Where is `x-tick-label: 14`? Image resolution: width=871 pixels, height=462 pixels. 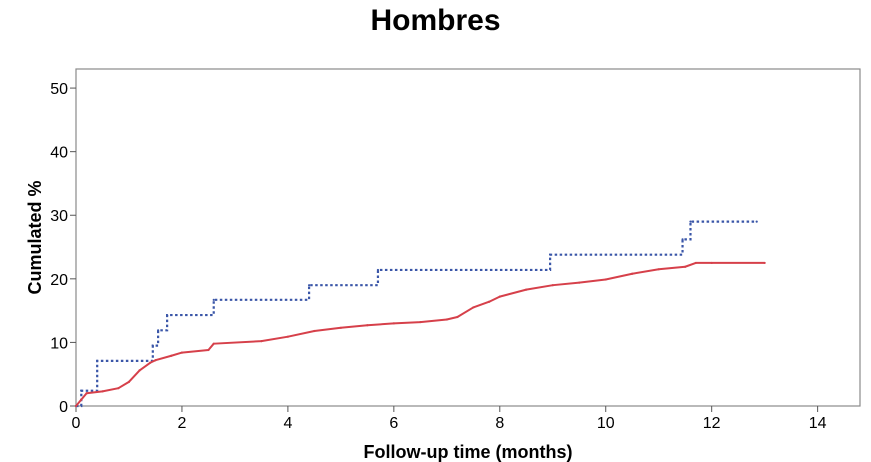
x-tick-label: 14 is located at coordinates (818, 423).